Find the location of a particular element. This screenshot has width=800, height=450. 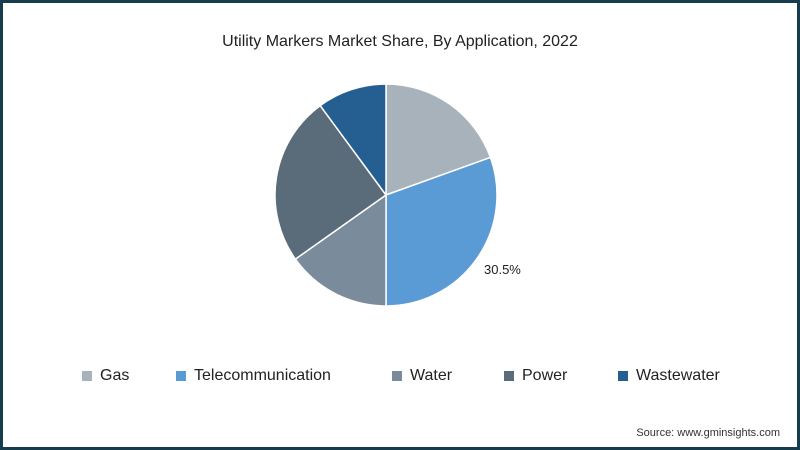

source-note: Source: www.gminsights.com is located at coordinates (708, 433).